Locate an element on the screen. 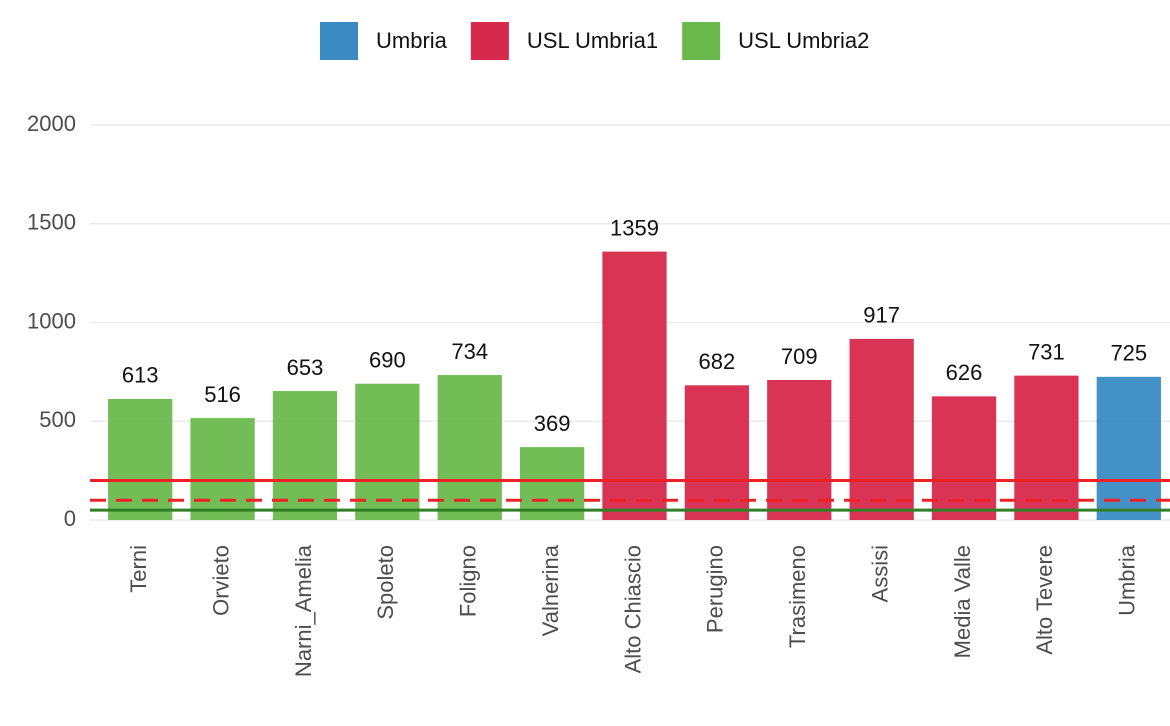 Image resolution: width=1170 pixels, height=726 pixels. x-tick-label: Trasimeno is located at coordinates (797, 596).